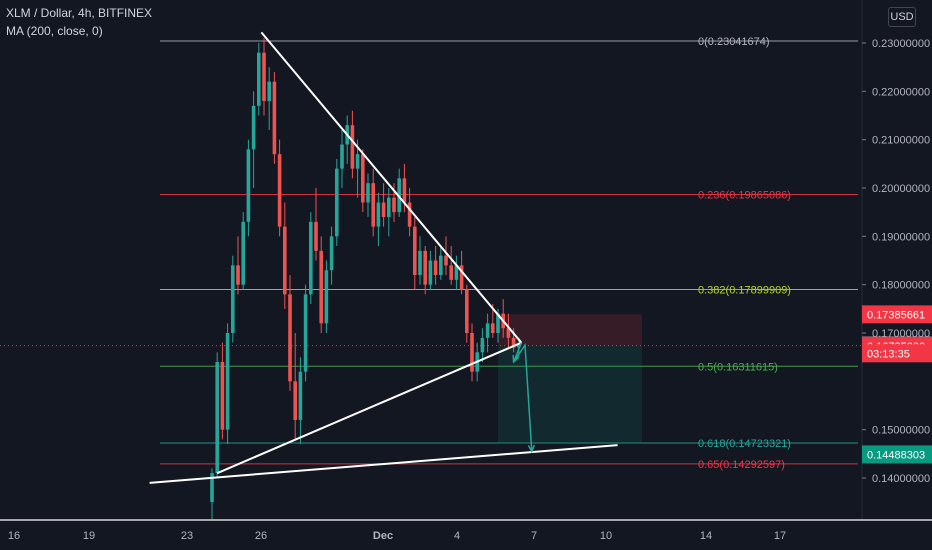 The width and height of the screenshot is (932, 550). I want to click on price-tick-label: 0.14000000, so click(901, 479).